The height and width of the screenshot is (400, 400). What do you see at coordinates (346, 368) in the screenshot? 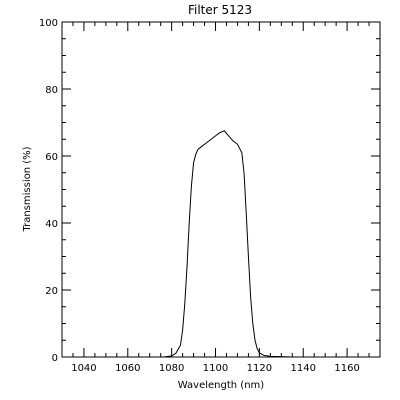
I see `x-tick-label: 1160` at bounding box center [346, 368].